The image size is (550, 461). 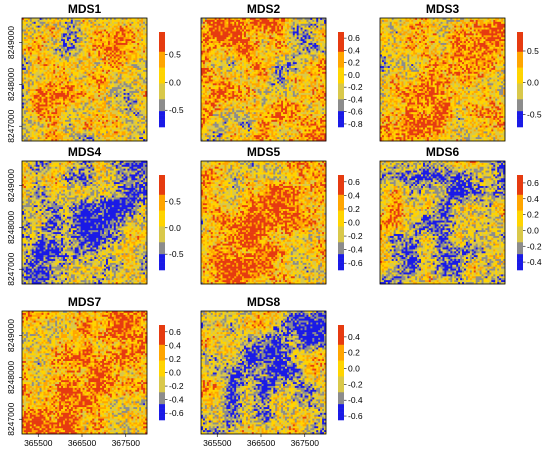 I want to click on panel-mds1: MDS1 0.5 0.0 -0.5 8247000 8248000 8249000, so click(x=95, y=72).